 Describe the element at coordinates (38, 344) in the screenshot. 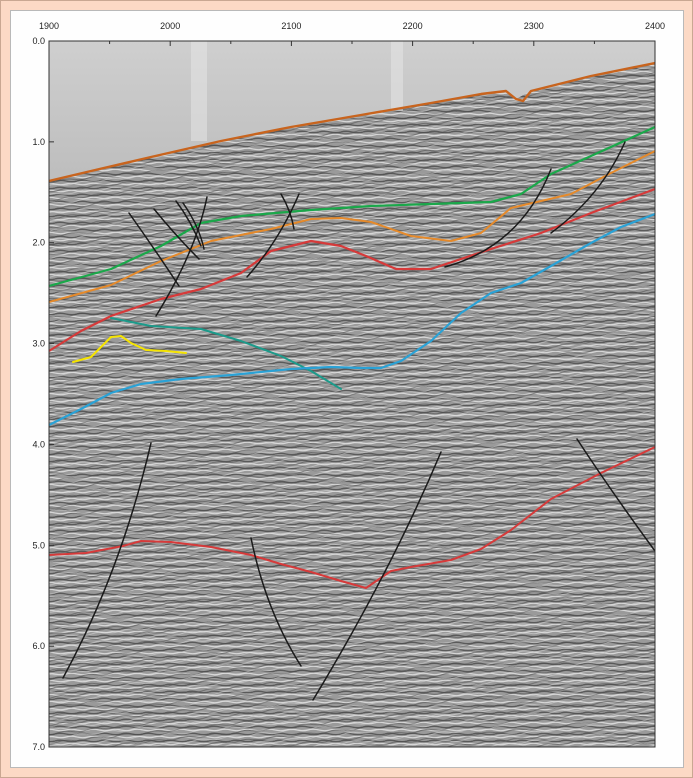

I see `y-tick-label: 3.0` at that location.